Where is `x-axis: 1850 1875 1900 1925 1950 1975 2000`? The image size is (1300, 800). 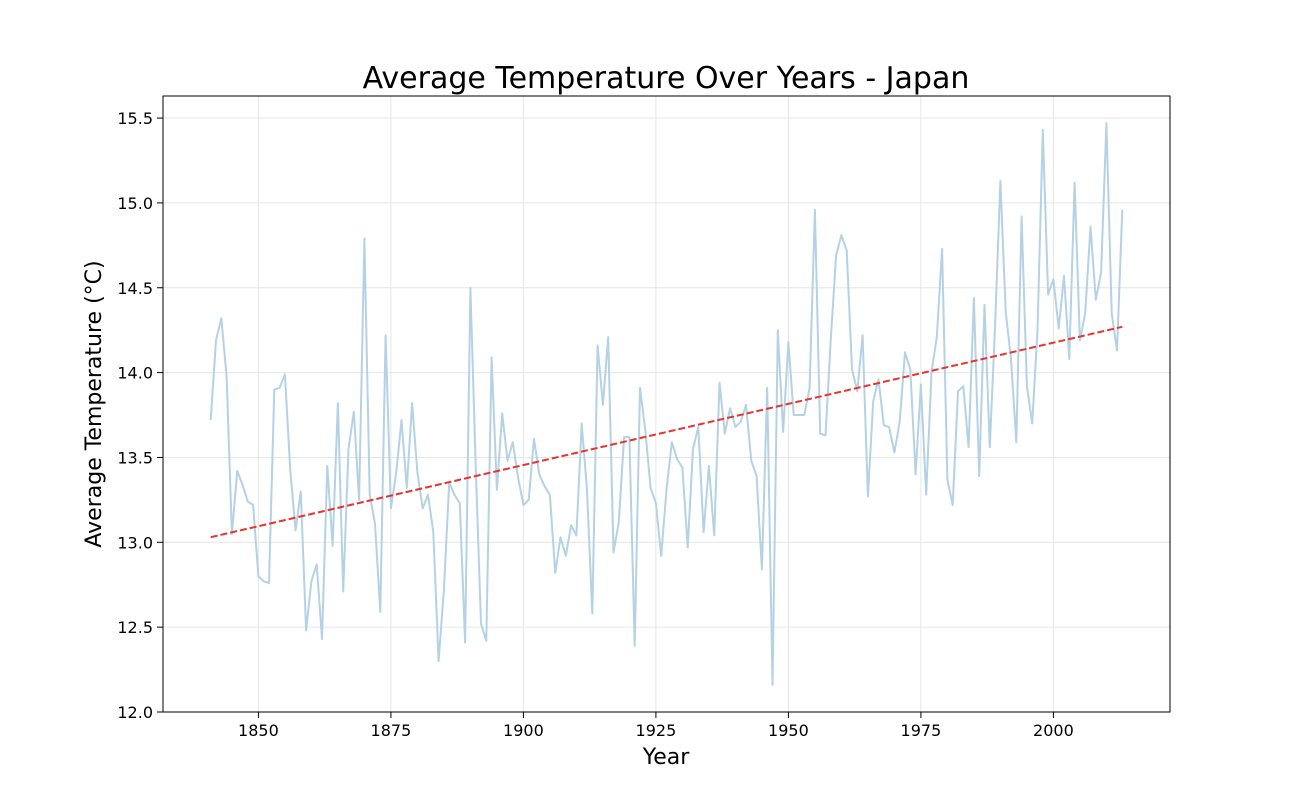
x-axis: 1850 1875 1900 1925 1950 1975 2000 is located at coordinates (656, 726).